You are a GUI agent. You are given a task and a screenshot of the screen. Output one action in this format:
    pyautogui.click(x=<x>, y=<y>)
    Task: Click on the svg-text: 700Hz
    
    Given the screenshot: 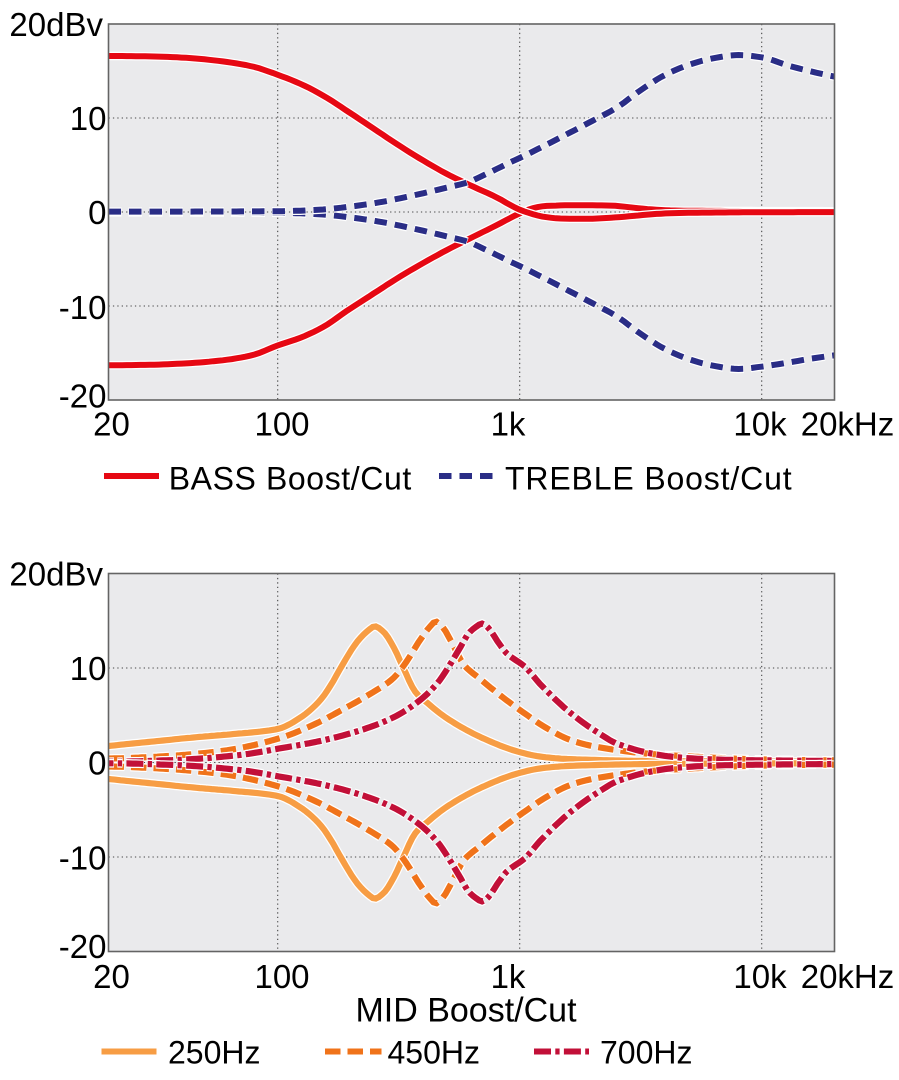 What is the action you would take?
    pyautogui.click(x=646, y=1053)
    